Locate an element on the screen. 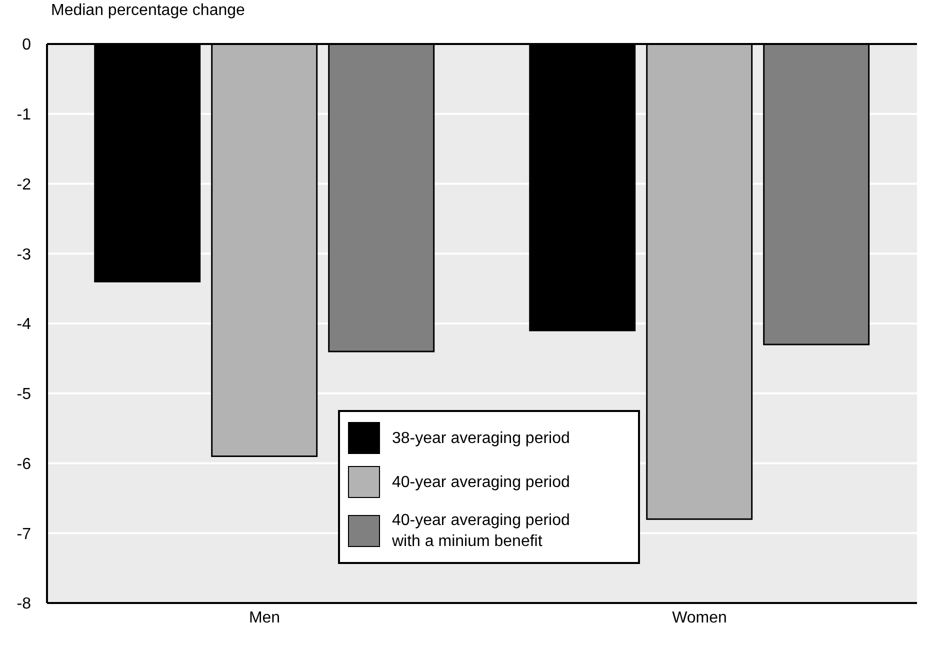 This screenshot has height=646, width=929. y-axis-title: Median percentage change is located at coordinates (148, 11).